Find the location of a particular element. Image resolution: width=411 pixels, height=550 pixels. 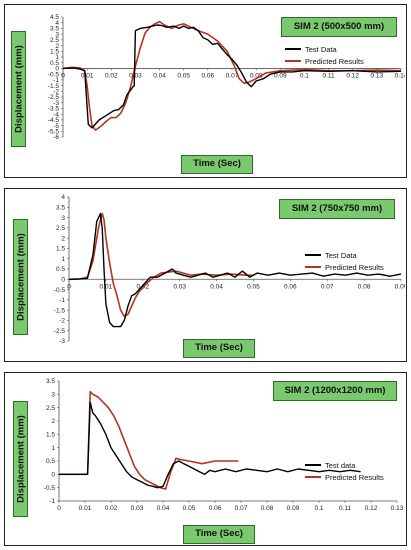

legend-3: Test data Predicted Results is located at coordinates (344, 471).